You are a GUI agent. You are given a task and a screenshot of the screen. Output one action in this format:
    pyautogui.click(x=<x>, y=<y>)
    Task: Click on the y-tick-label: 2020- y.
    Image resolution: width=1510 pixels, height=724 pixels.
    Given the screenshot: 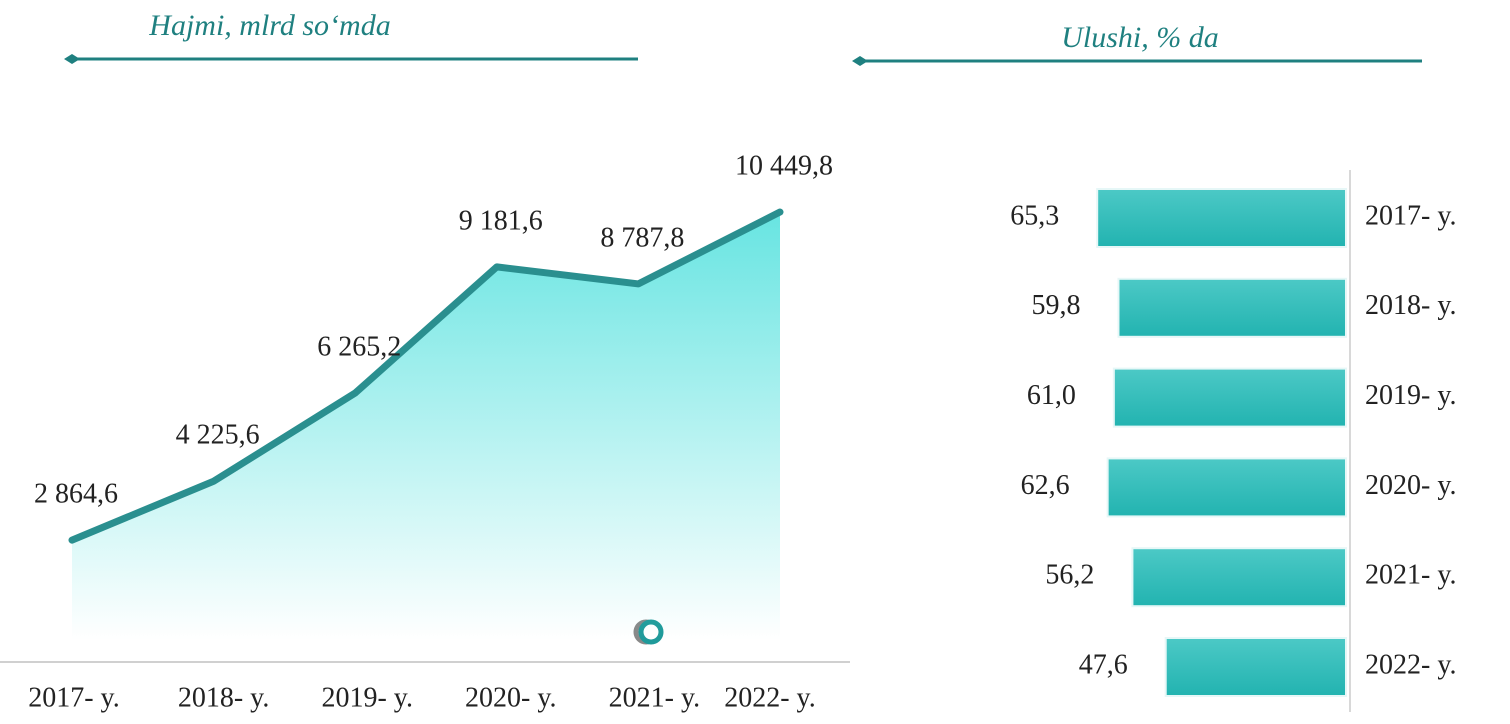 What is the action you would take?
    pyautogui.click(x=1411, y=485)
    